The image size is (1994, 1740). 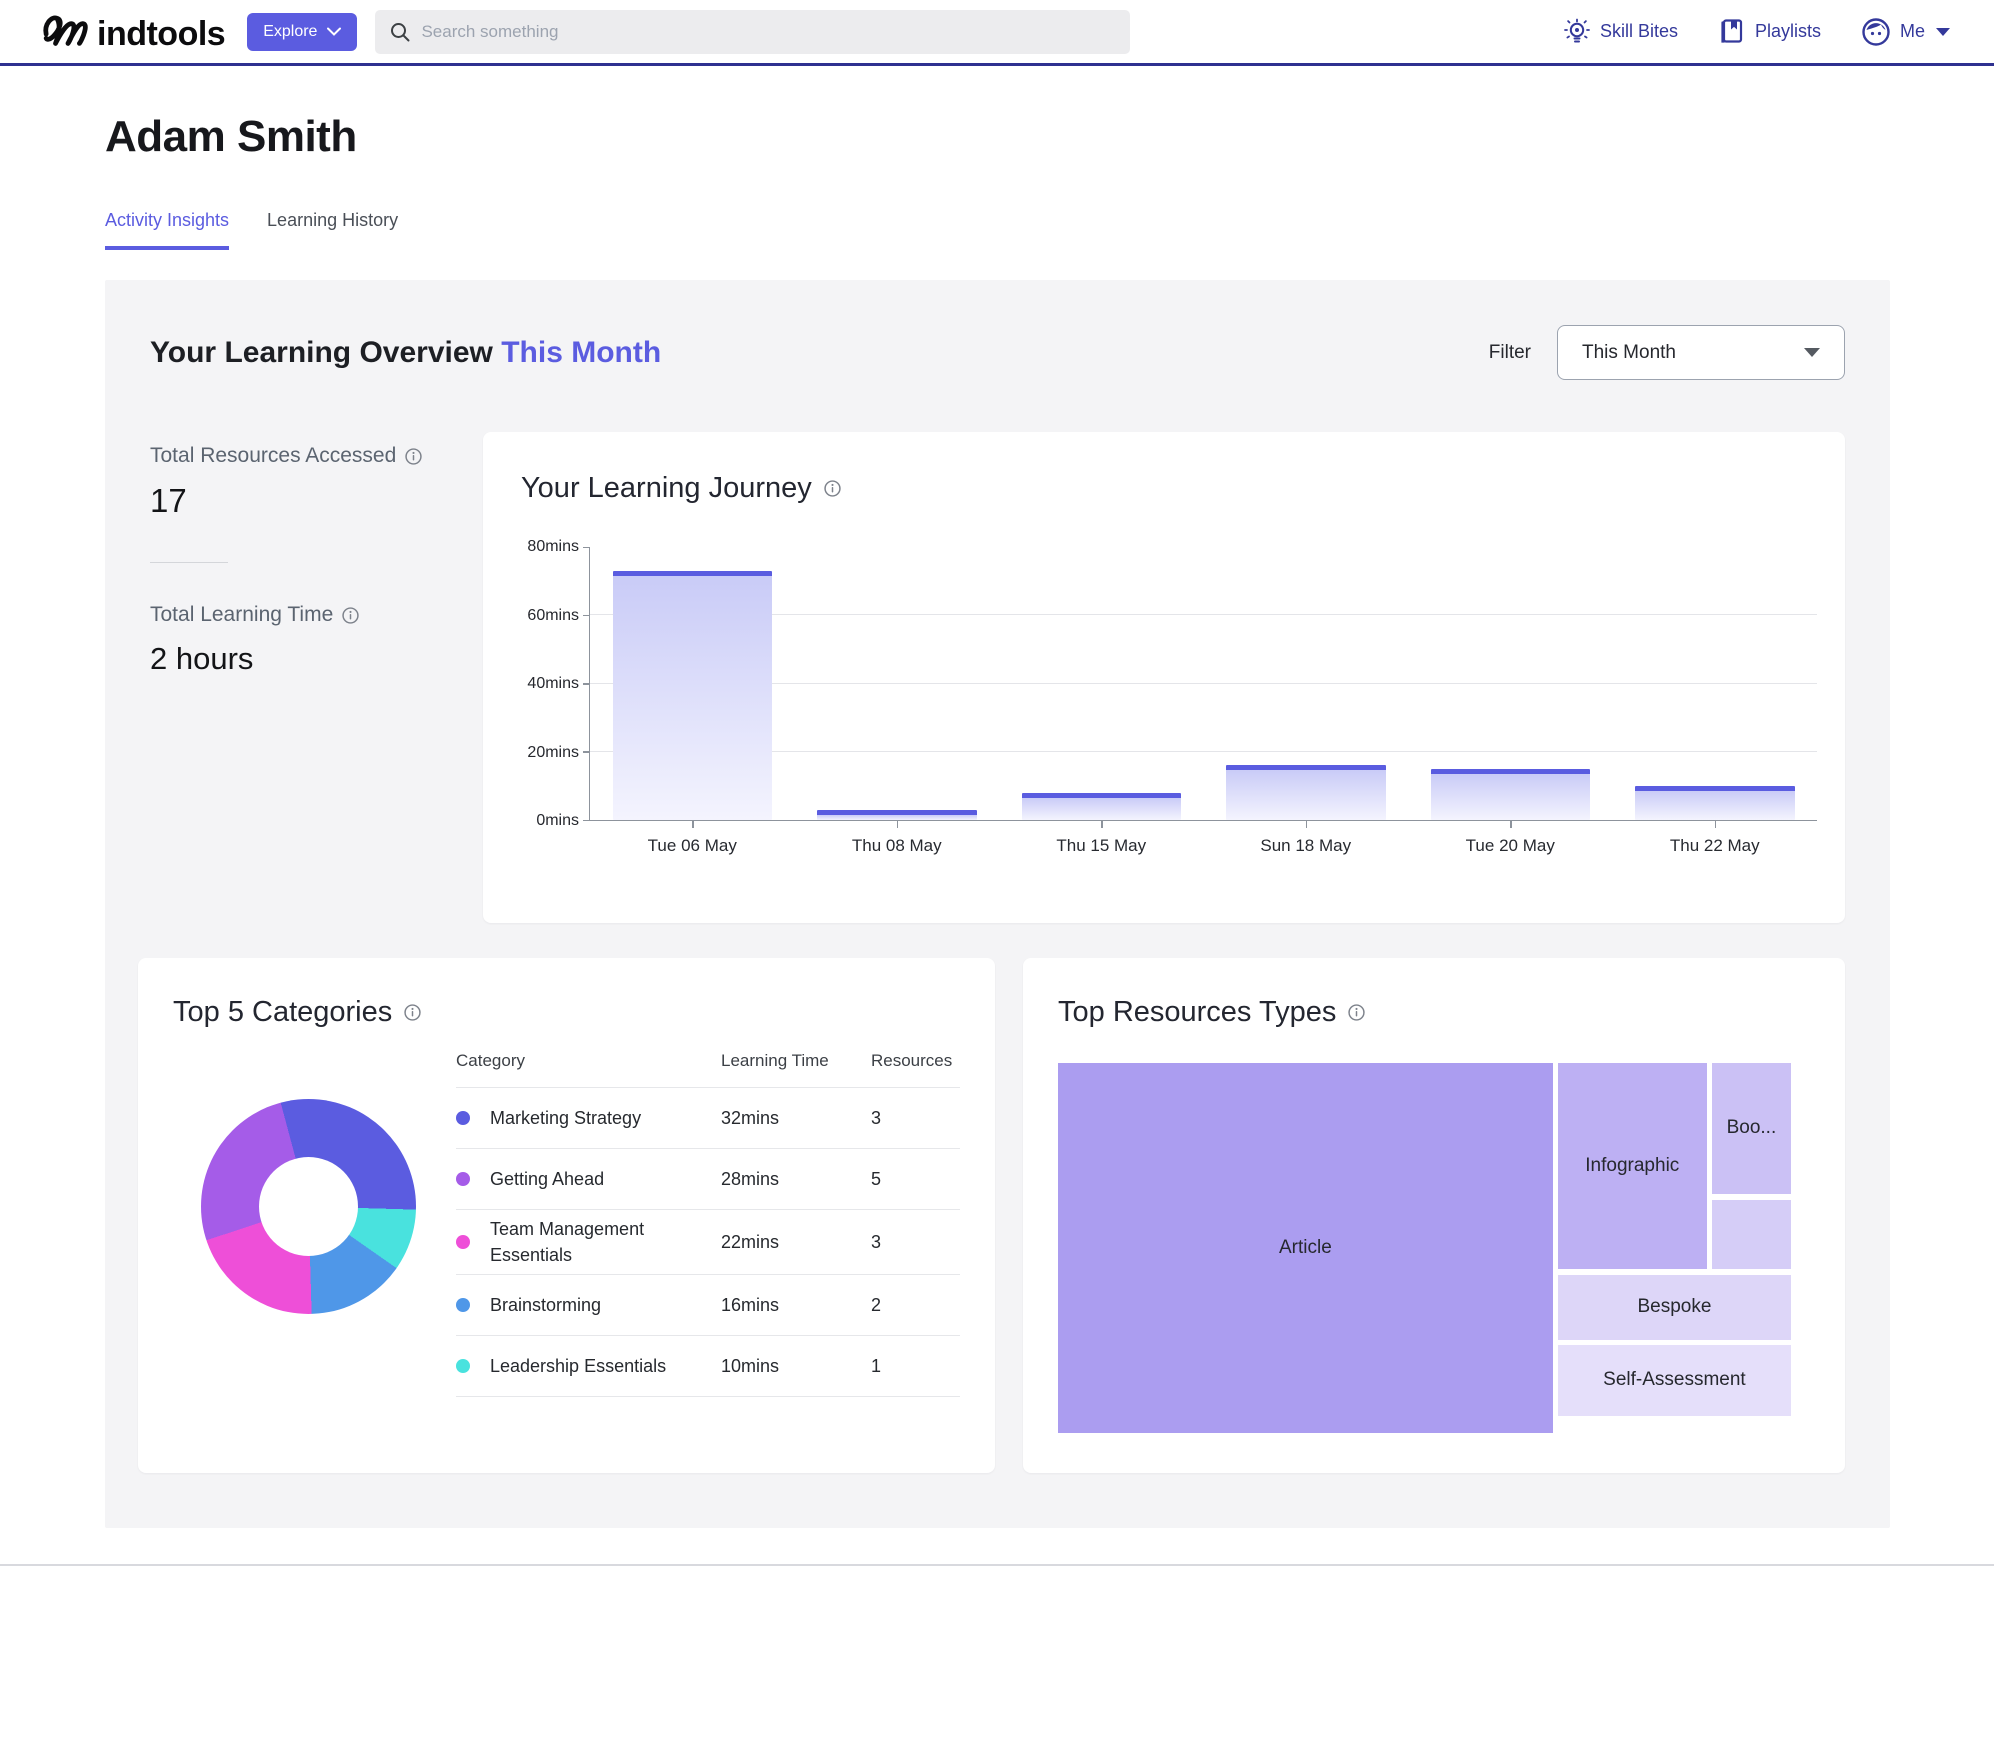 I want to click on footer-spacer, so click(x=997, y=1546).